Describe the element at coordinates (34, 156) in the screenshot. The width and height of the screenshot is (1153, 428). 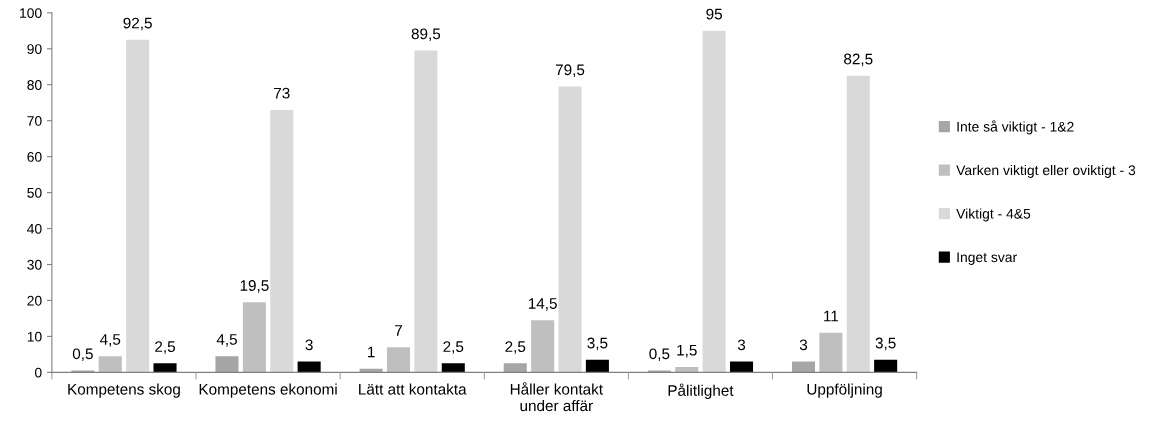
I see `y-tick-label: 60` at that location.